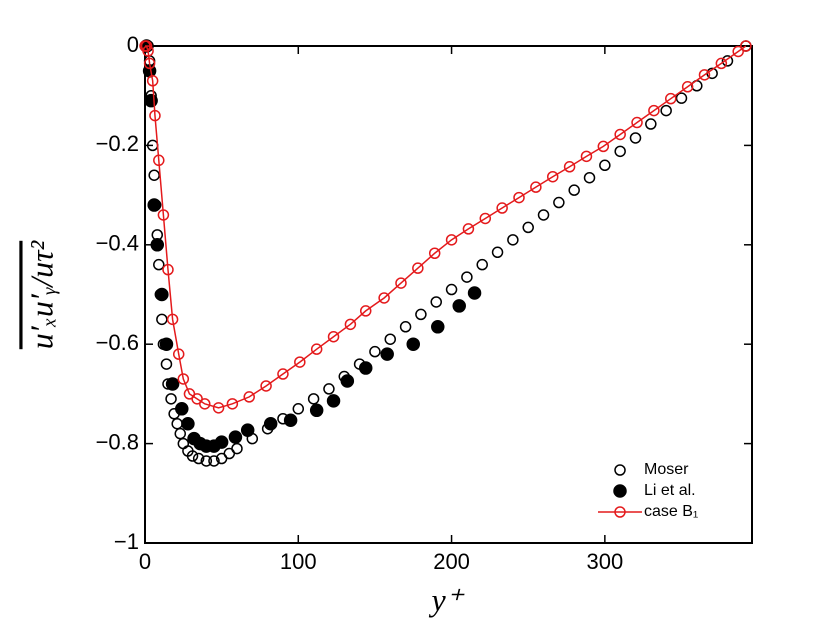 This screenshot has height=625, width=830. I want to click on y-axis-label: u′ₓu′ᵧ/uτ², so click(41, 294).